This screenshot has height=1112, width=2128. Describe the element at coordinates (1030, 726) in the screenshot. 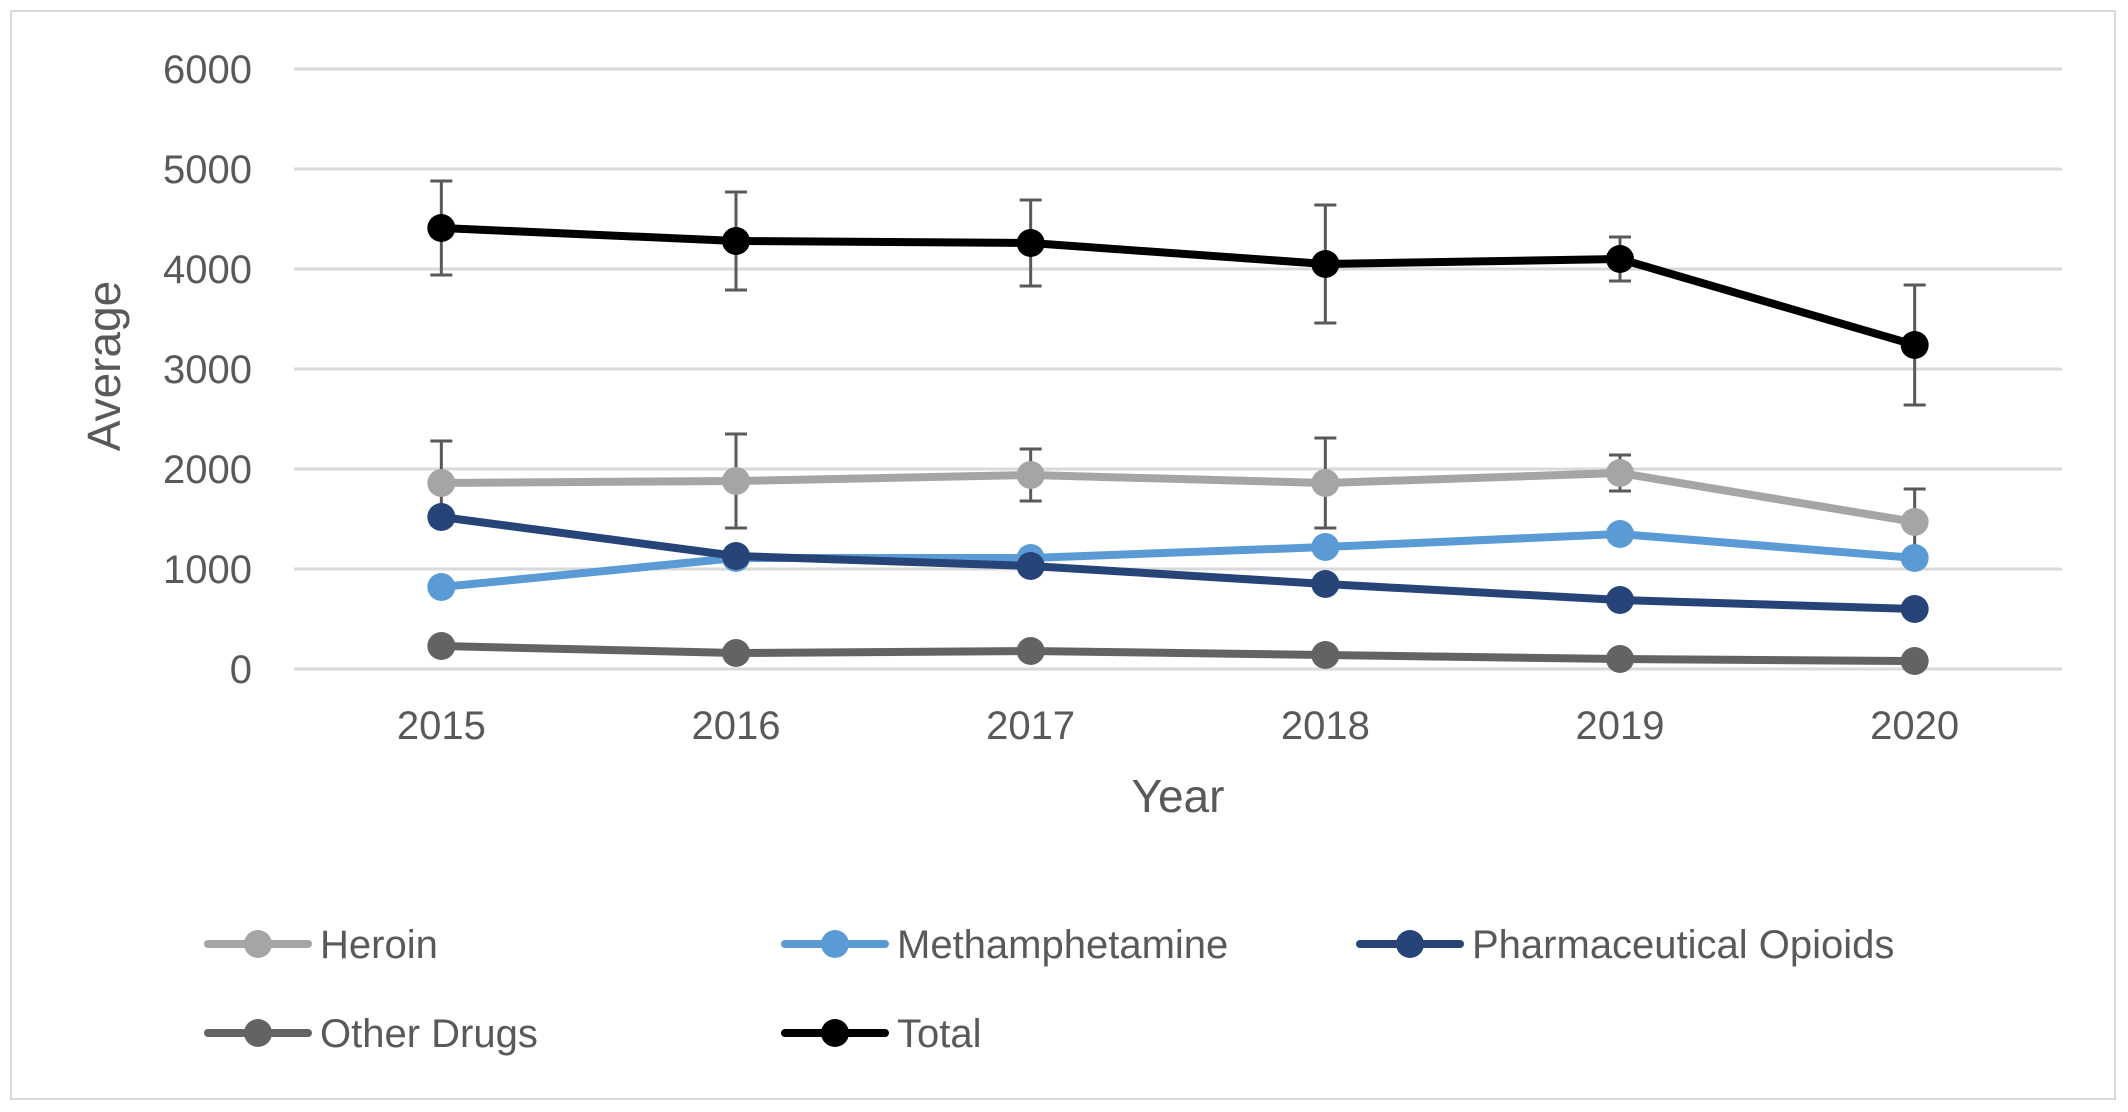

I see `x-tick-label: 2017` at that location.